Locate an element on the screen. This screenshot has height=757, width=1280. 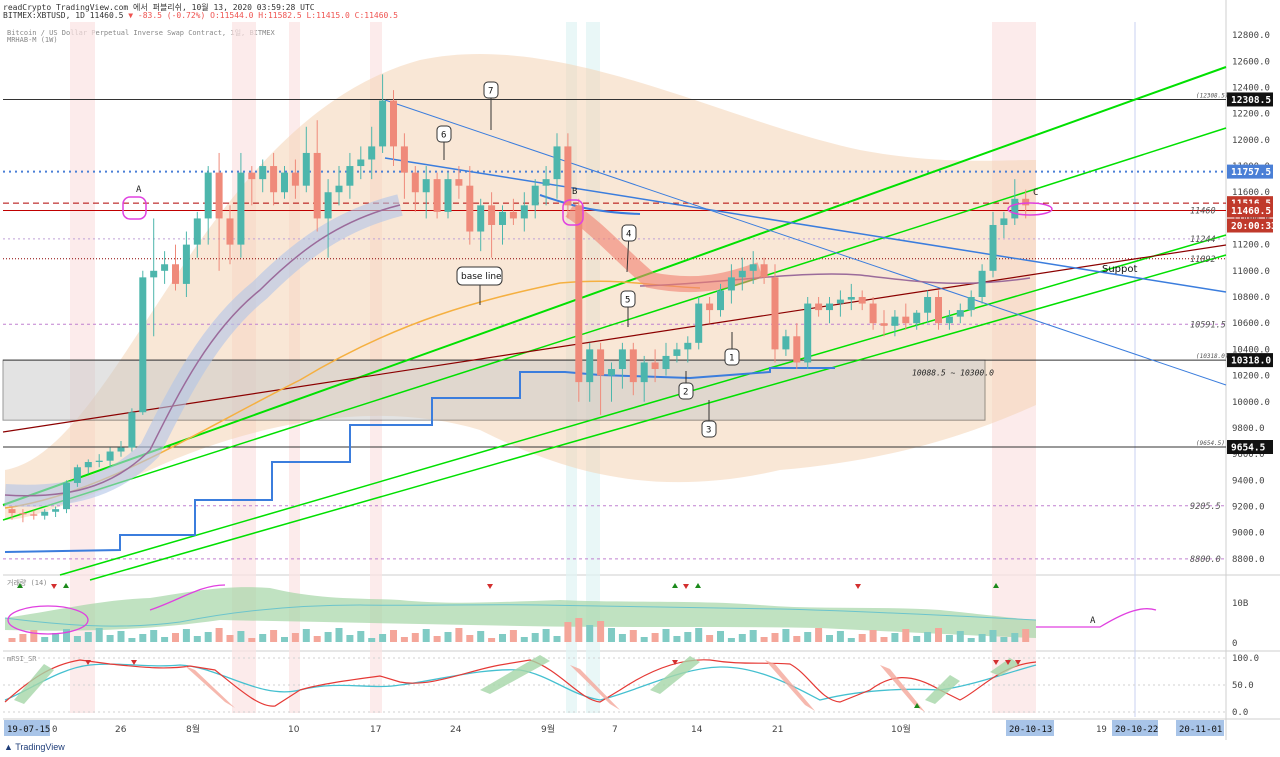
level-note: 11244 is located at coordinates (1203, 240).